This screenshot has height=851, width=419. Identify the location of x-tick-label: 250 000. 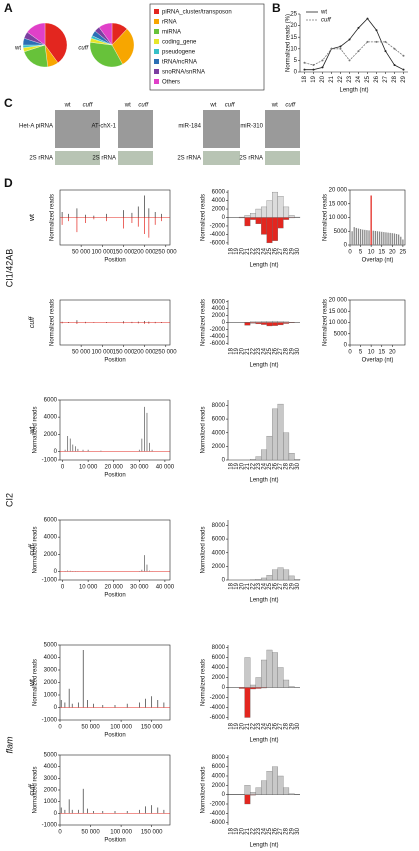
(166, 353).